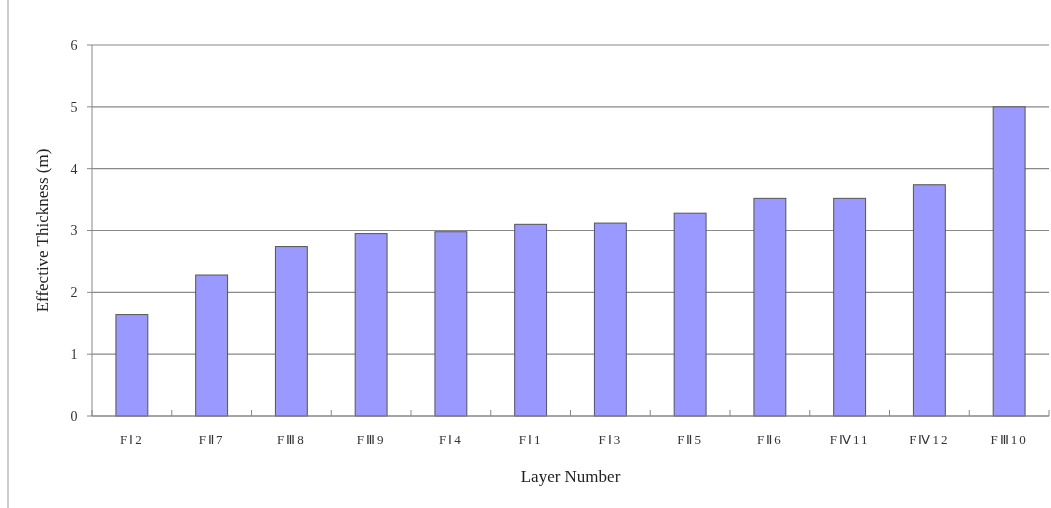  What do you see at coordinates (770, 439) in the screenshot?
I see `x-tick-label: FⅡ6` at bounding box center [770, 439].